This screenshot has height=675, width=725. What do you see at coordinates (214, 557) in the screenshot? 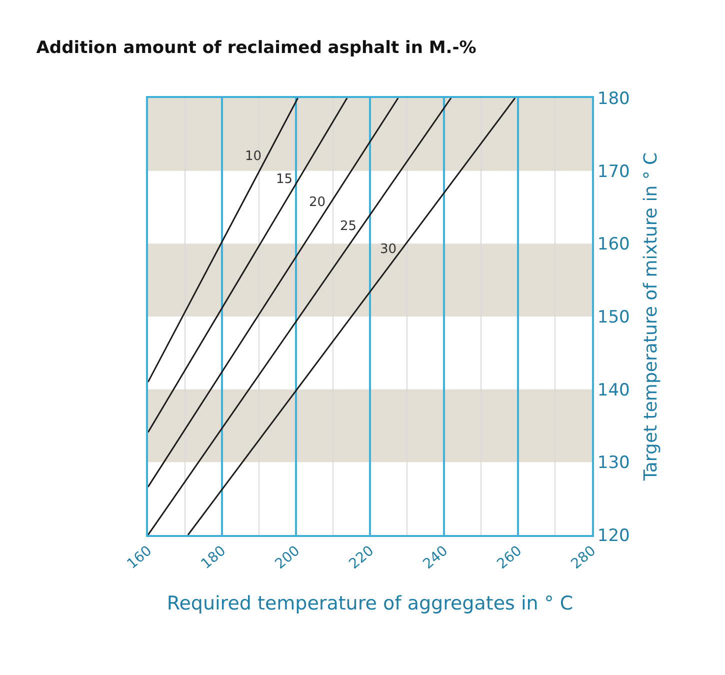
I see `x-tick-label: 180` at bounding box center [214, 557].